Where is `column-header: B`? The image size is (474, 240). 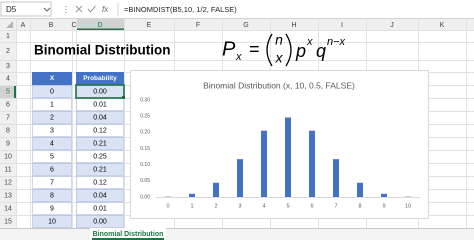
column-header: B is located at coordinates (51, 25).